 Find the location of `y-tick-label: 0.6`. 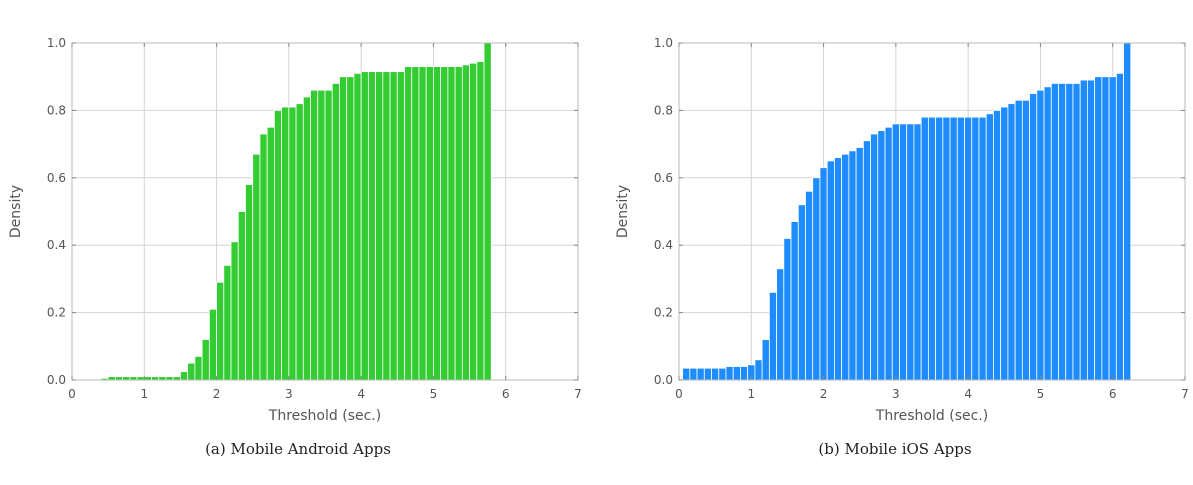

y-tick-label: 0.6 is located at coordinates (663, 178).